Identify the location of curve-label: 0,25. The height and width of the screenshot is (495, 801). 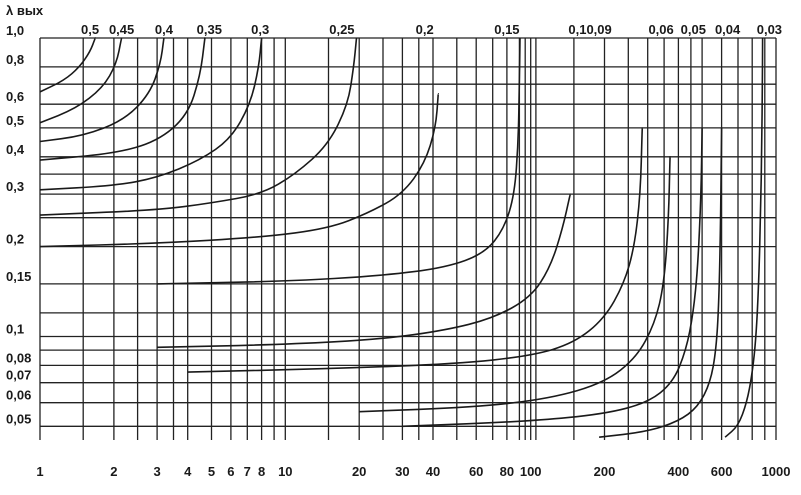
(341, 29).